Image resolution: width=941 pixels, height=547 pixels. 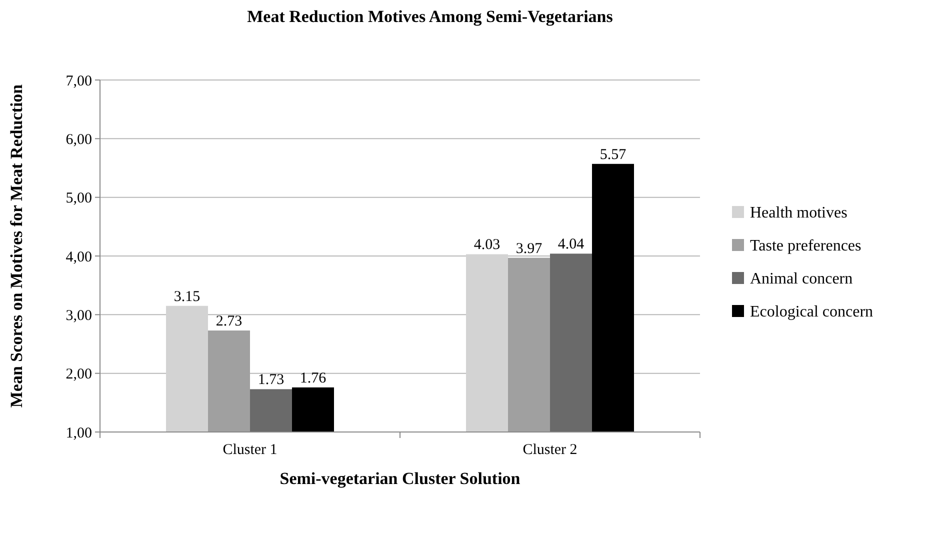 I want to click on y-tick-label: 2,00, so click(x=79, y=374).